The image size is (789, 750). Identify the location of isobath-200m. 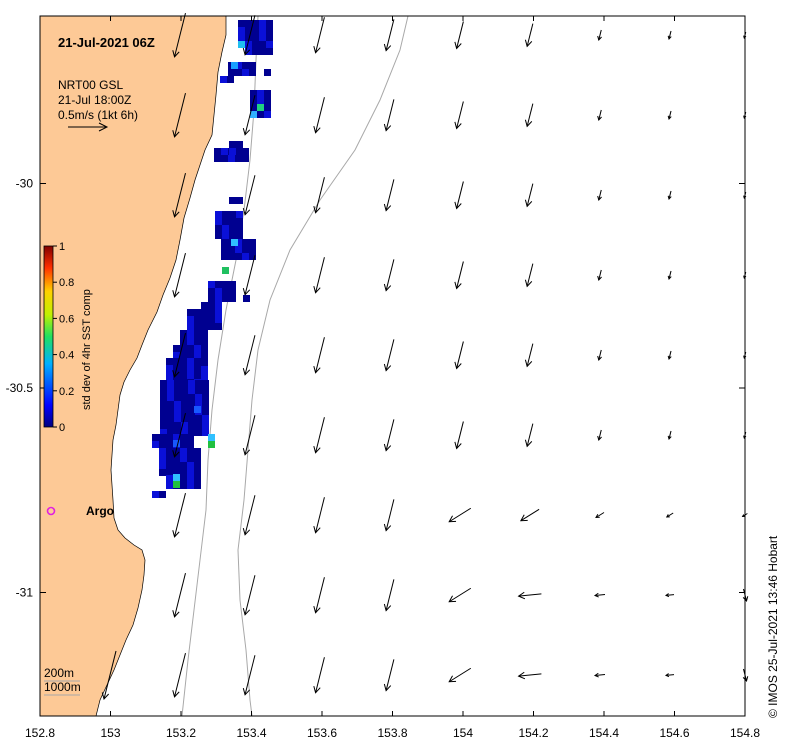
(220, 366).